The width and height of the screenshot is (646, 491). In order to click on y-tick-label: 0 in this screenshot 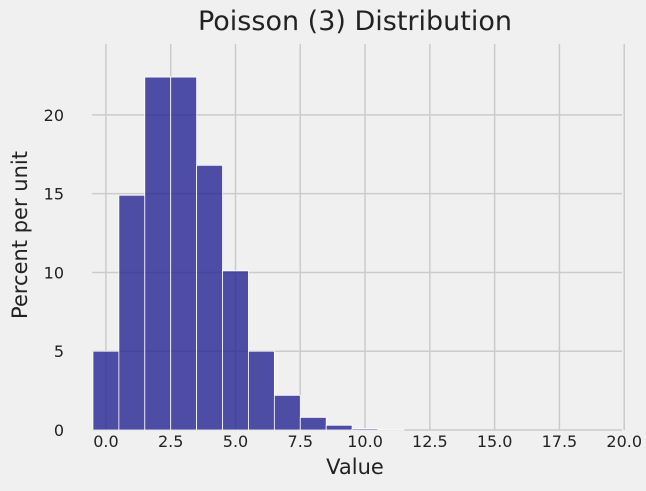, I will do `click(59, 430)`.